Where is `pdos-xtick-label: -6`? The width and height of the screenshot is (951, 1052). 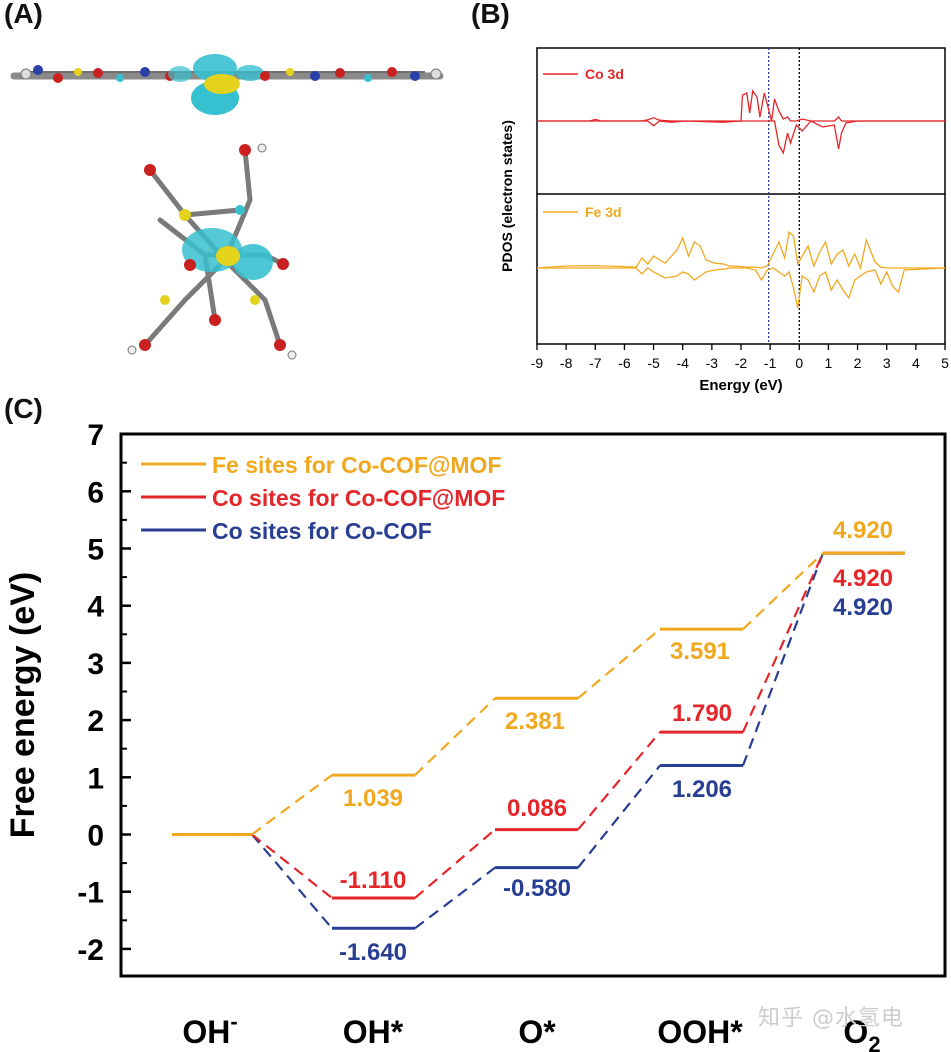
pdos-xtick-label: -6 is located at coordinates (624, 363).